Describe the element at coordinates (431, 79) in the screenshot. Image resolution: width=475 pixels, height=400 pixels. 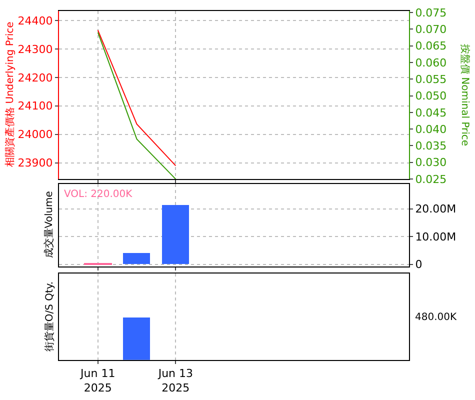
I see `y2-tick-label: 0.055` at that location.